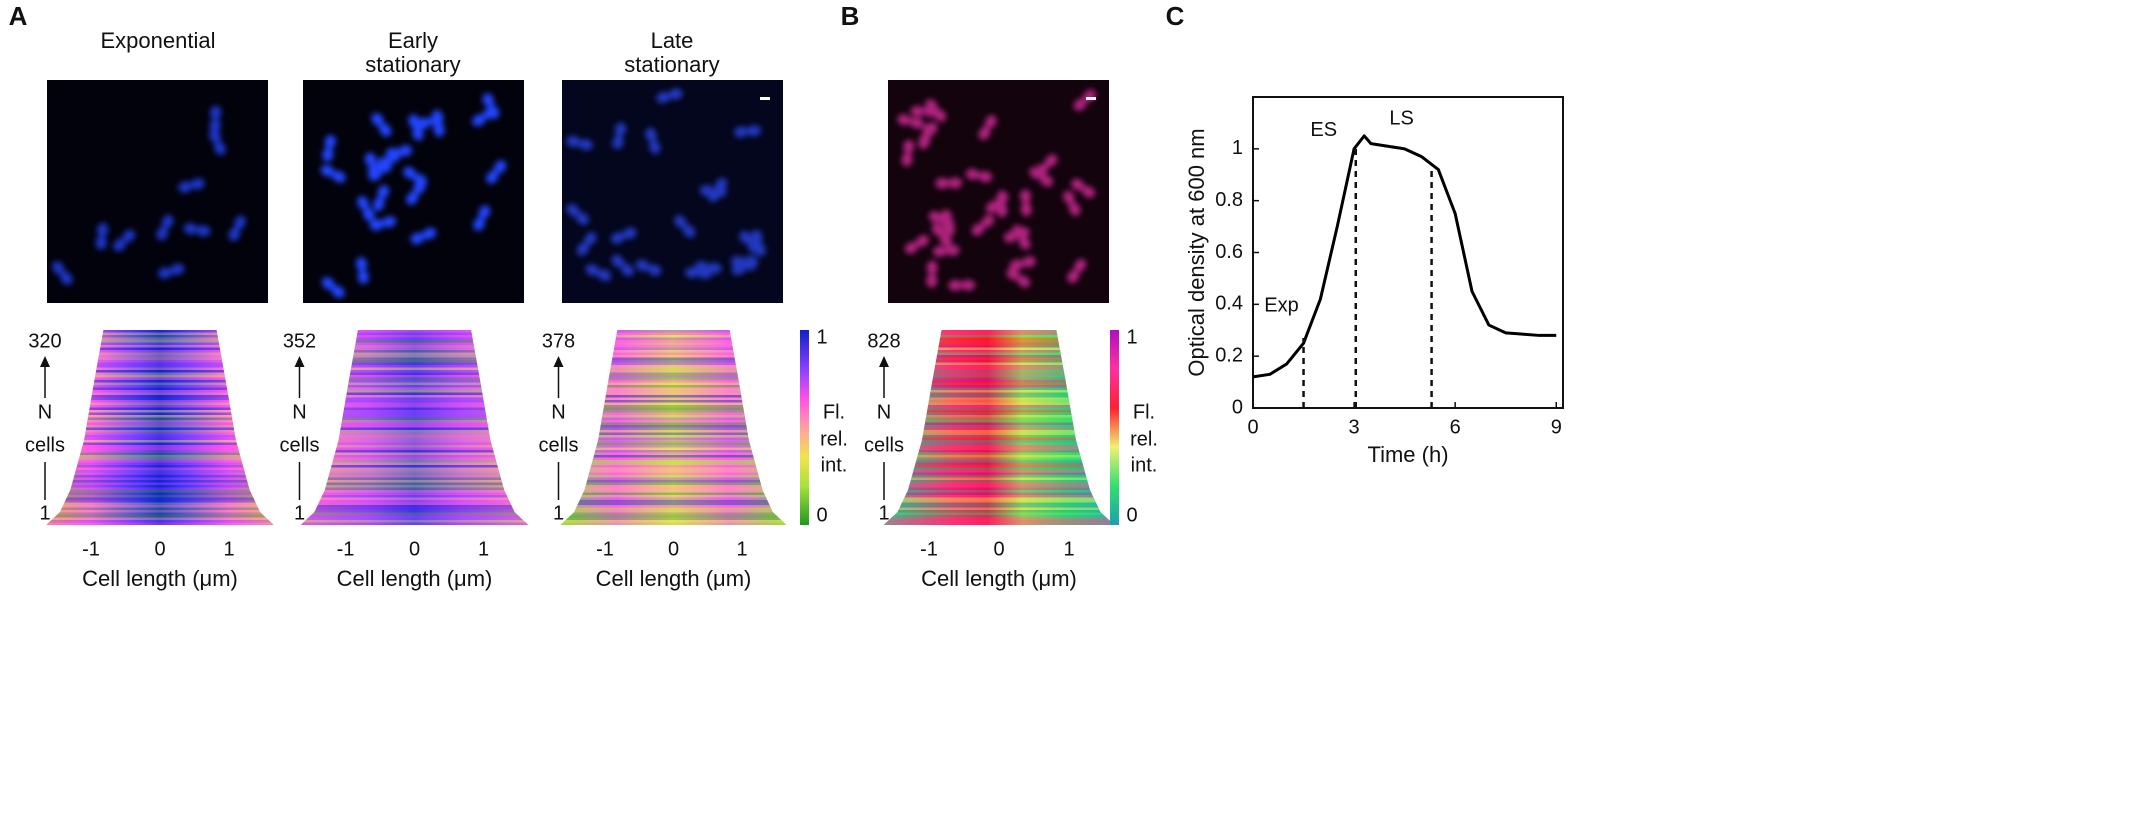 Image resolution: width=2152 pixels, height=817 pixels. What do you see at coordinates (45, 361) in the screenshot?
I see `arrow-head` at bounding box center [45, 361].